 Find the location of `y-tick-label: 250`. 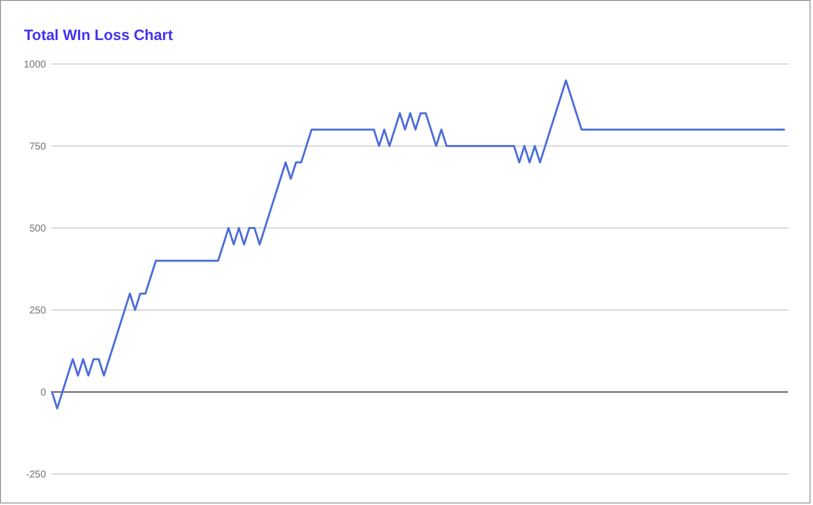

y-tick-label: 250 is located at coordinates (37, 311).